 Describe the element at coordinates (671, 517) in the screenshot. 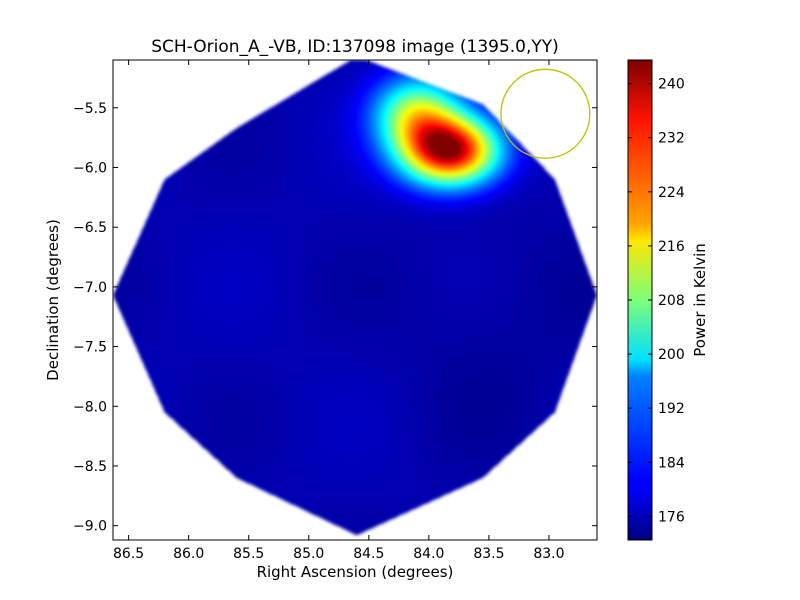

I see `colorbar-tick-label: 176` at that location.